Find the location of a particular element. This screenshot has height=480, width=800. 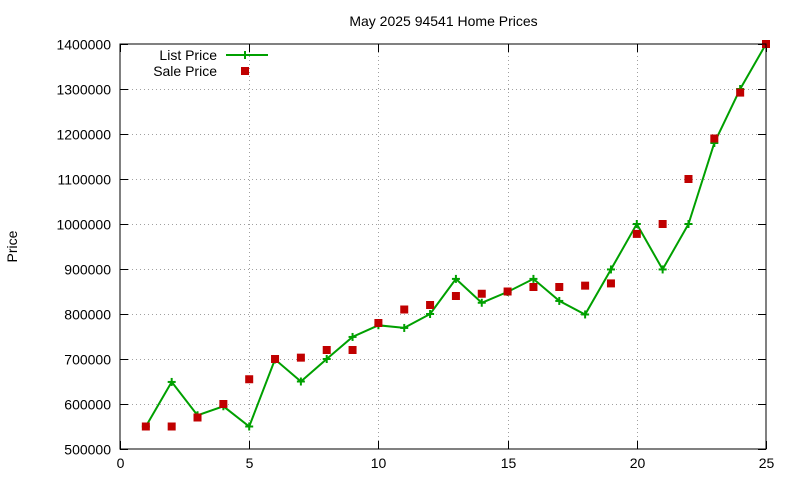

x-tick-label: 5 is located at coordinates (250, 463).